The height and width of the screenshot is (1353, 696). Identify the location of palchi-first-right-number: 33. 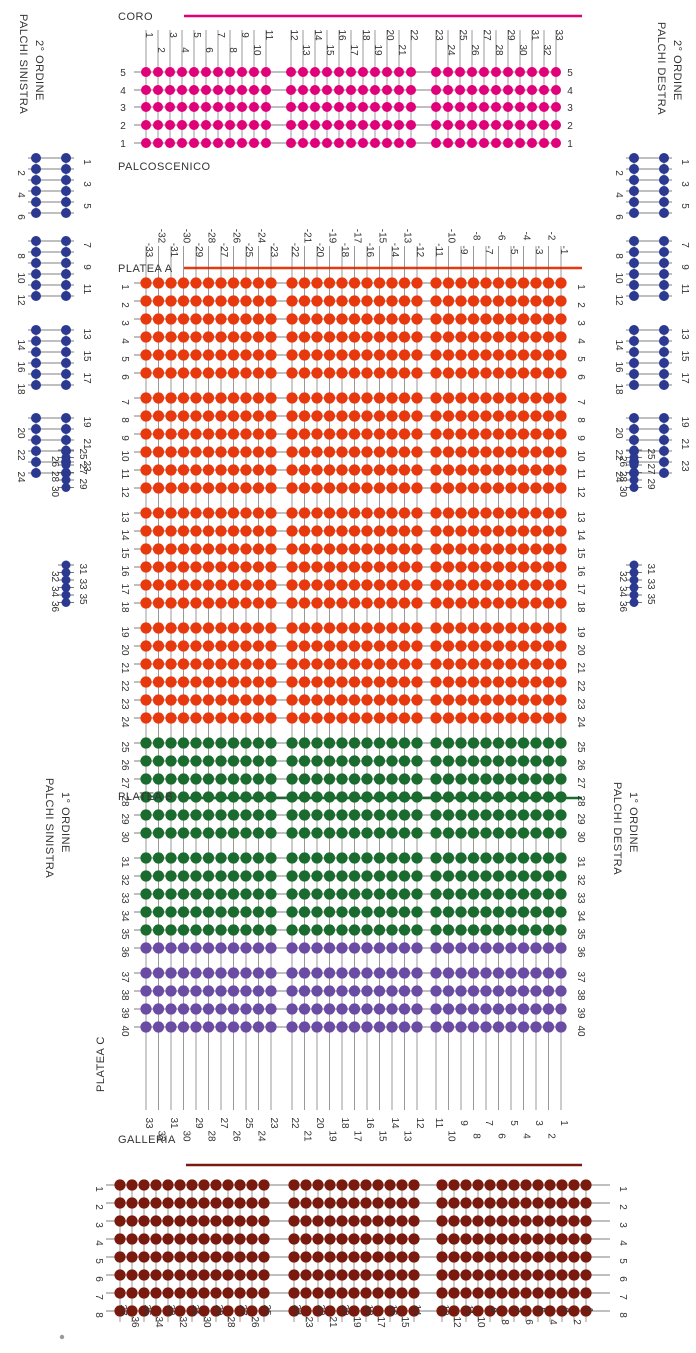
(650, 584).